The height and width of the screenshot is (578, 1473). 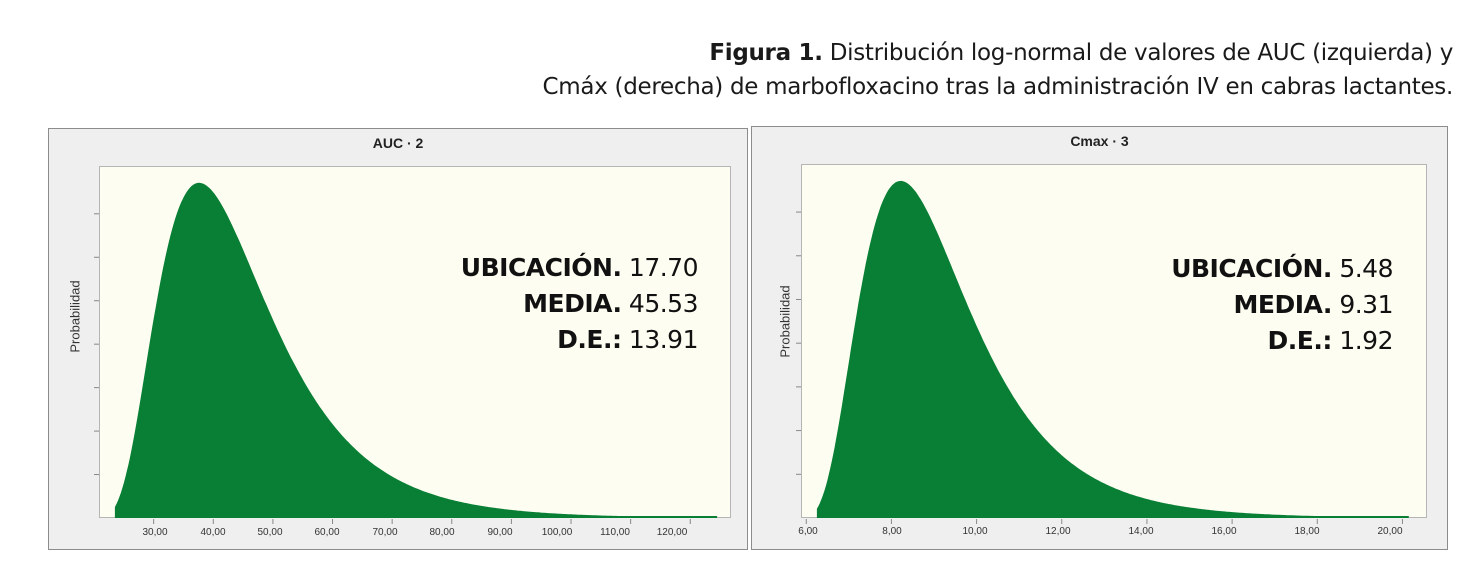 I want to click on x-tick: 60,00, so click(x=327, y=532).